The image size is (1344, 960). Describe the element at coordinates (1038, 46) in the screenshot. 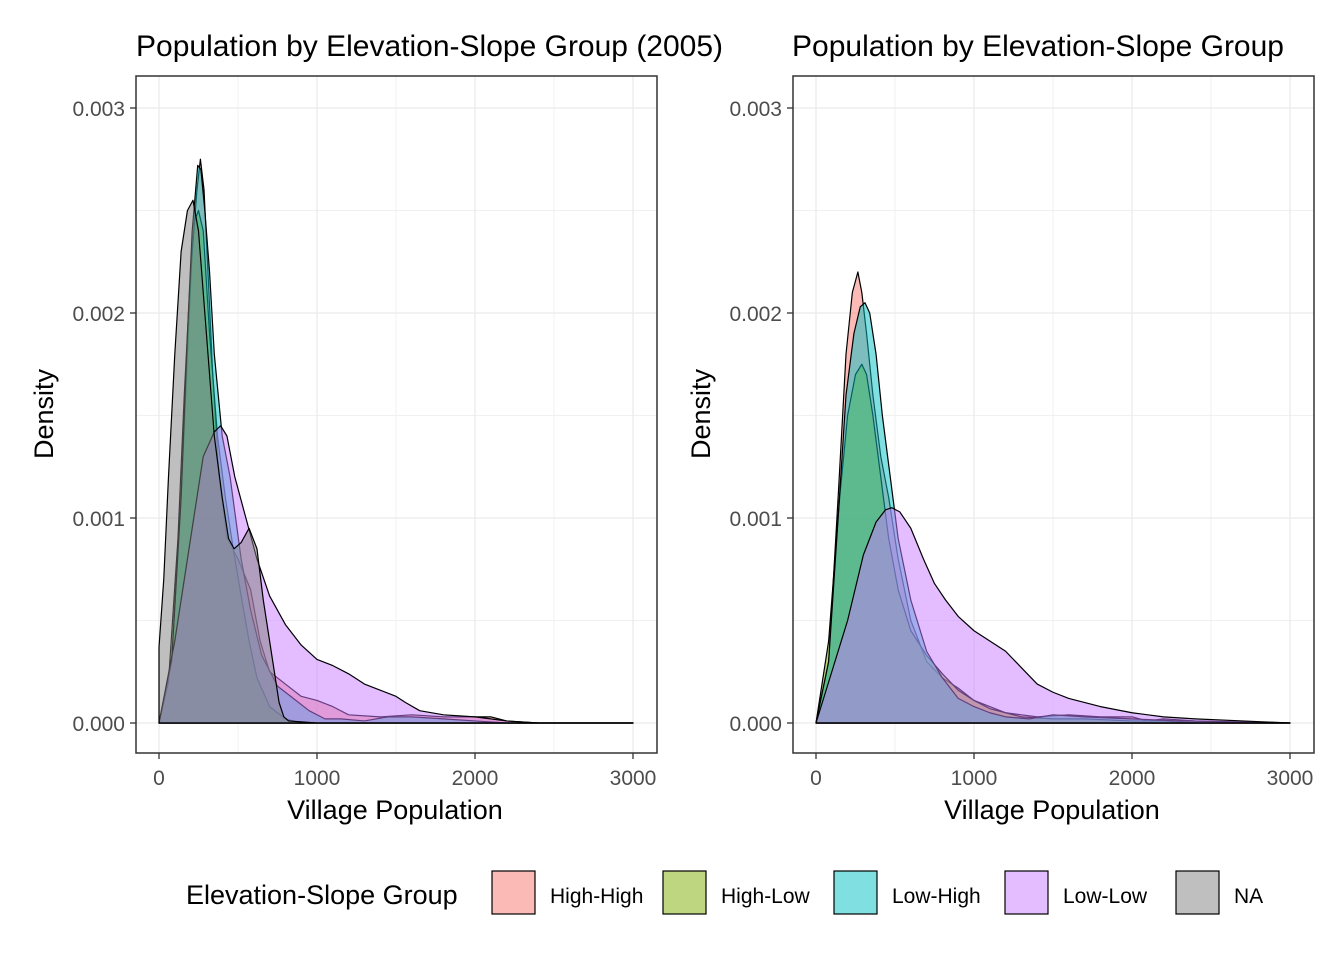

I see `chart-title: Population by Elevation-Slope Group` at that location.